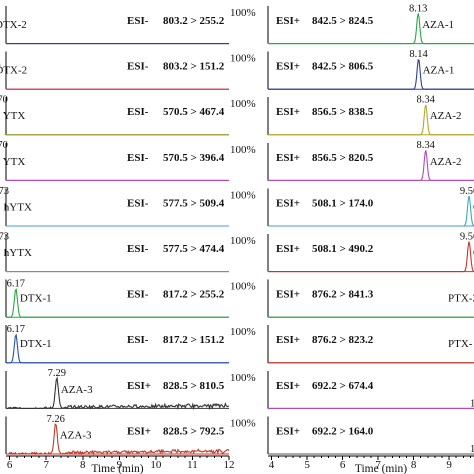 The height and width of the screenshot is (474, 474). What do you see at coordinates (194, 67) in the screenshot?
I see `mrm-transition-label: 803.2 > 151.2` at bounding box center [194, 67].